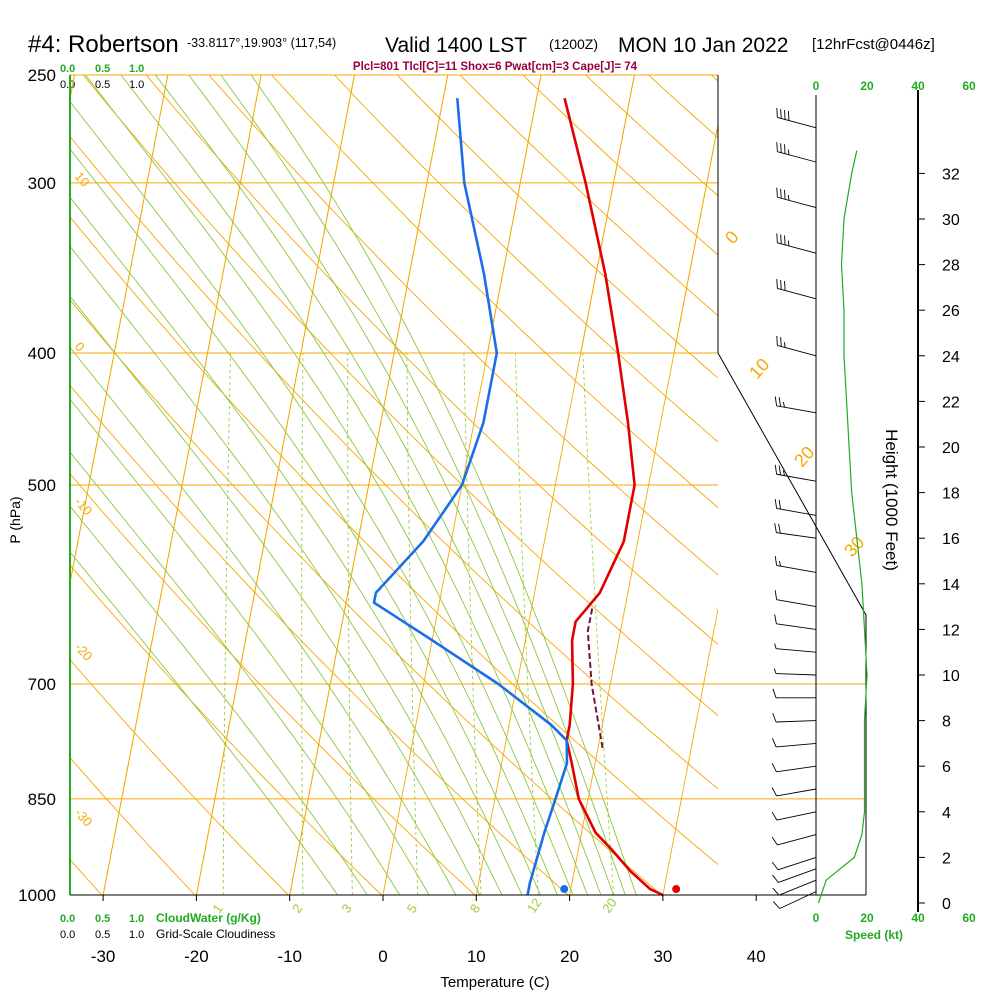  I want to click on cloudwater-scale-bottom-05: 0.5, so click(102, 919).